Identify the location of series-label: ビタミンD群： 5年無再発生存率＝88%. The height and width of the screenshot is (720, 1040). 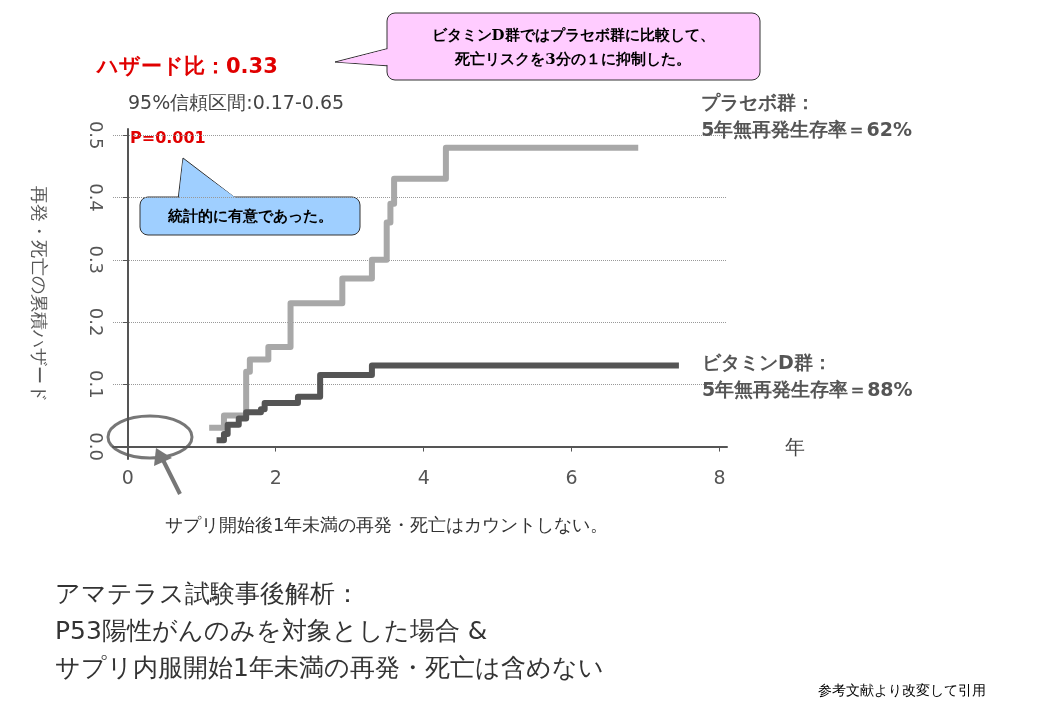
(807, 376).